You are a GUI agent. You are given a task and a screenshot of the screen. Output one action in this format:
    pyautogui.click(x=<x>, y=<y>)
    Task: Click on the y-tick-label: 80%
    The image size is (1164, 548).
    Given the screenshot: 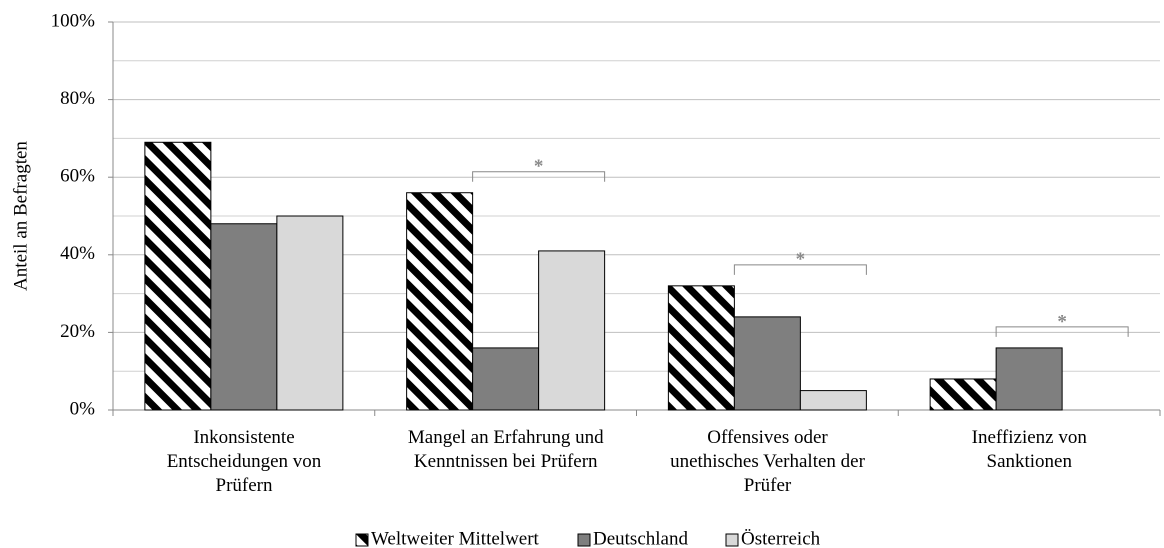 What is the action you would take?
    pyautogui.click(x=77, y=98)
    